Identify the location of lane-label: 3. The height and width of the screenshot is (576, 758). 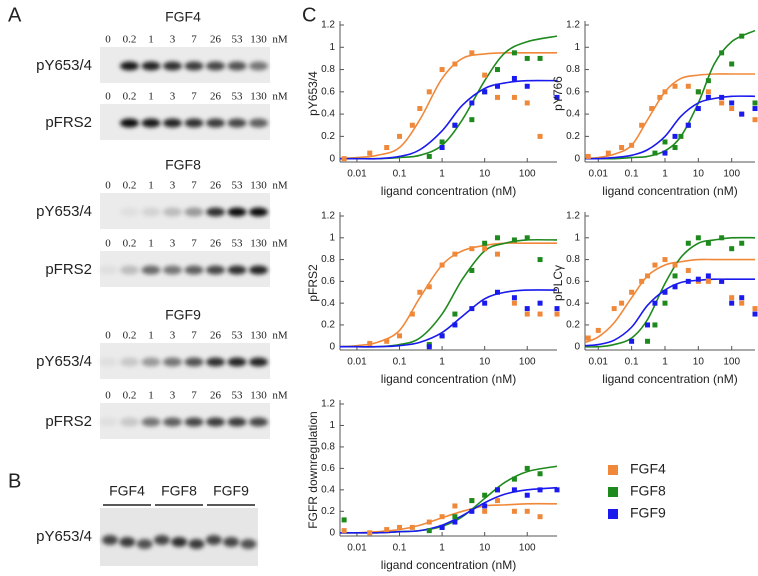
(173, 336).